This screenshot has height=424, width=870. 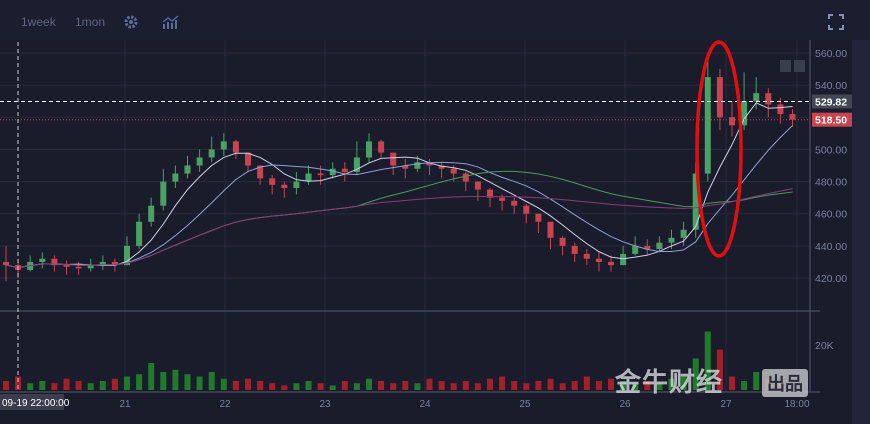 I want to click on gear-icon, so click(x=131, y=22).